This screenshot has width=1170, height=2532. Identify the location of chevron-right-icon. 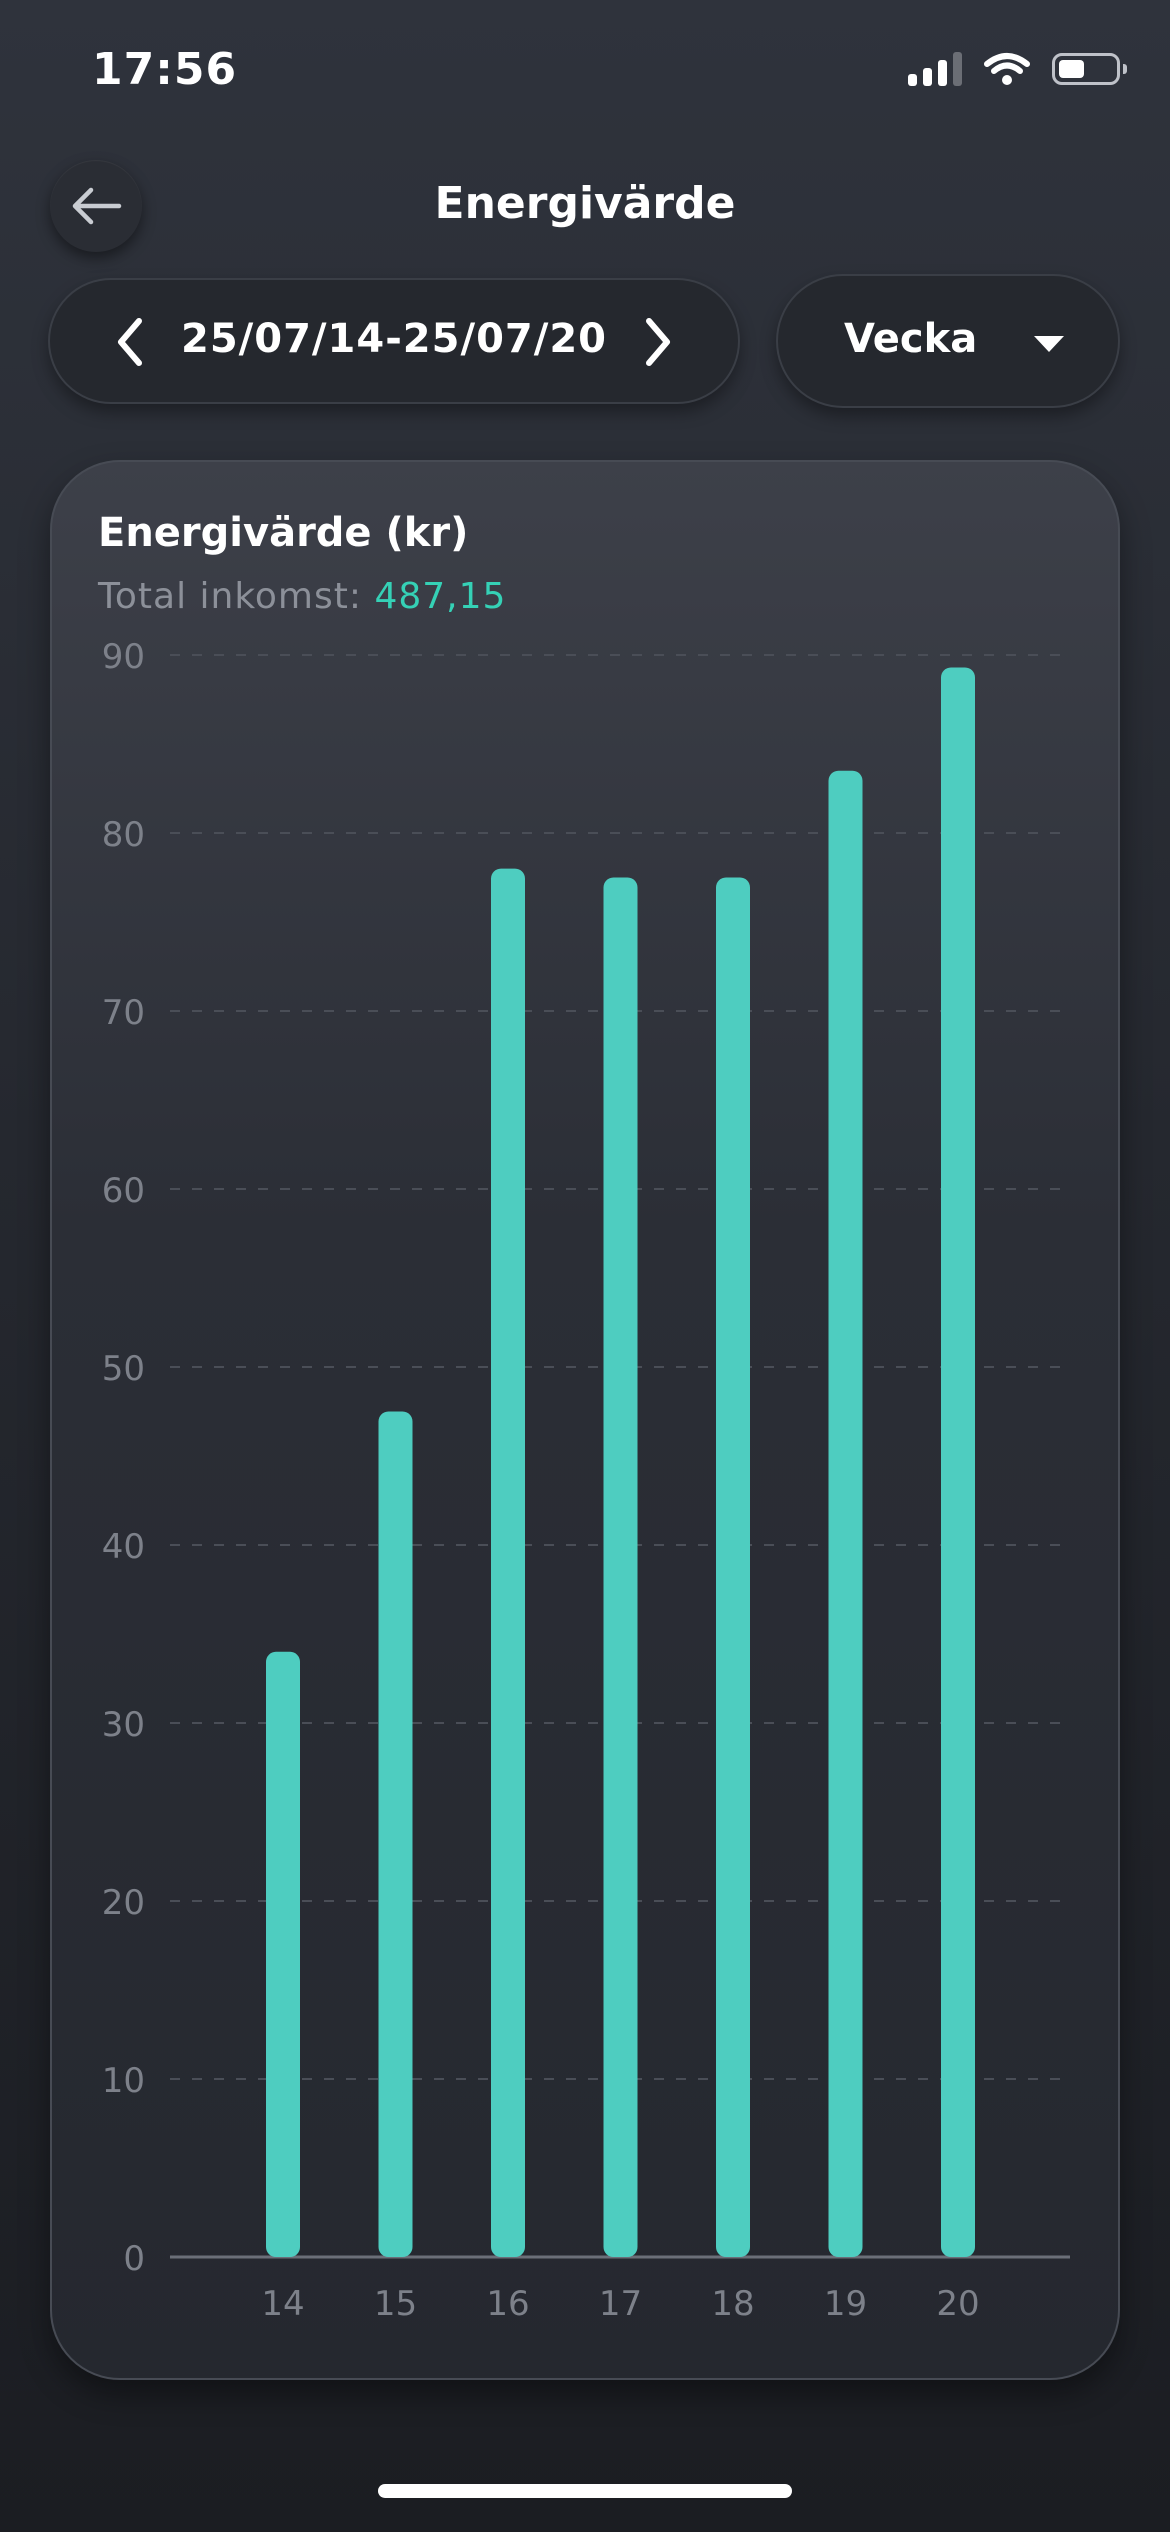
(658, 342).